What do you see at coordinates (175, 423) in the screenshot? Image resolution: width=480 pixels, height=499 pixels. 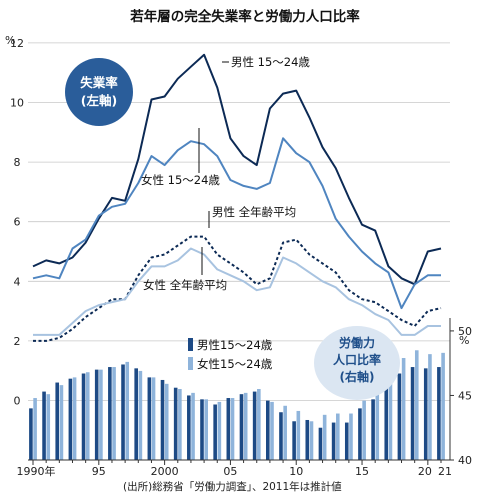 I see `bar-male-2001` at bounding box center [175, 423].